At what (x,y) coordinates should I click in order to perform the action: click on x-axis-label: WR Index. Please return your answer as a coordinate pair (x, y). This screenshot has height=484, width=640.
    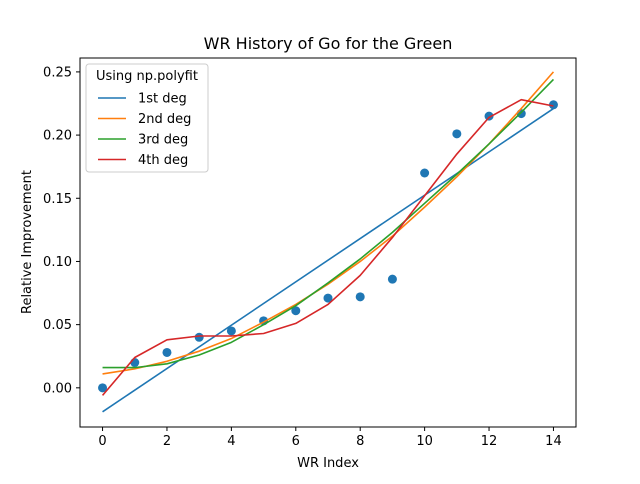
    Looking at the image, I should click on (328, 463).